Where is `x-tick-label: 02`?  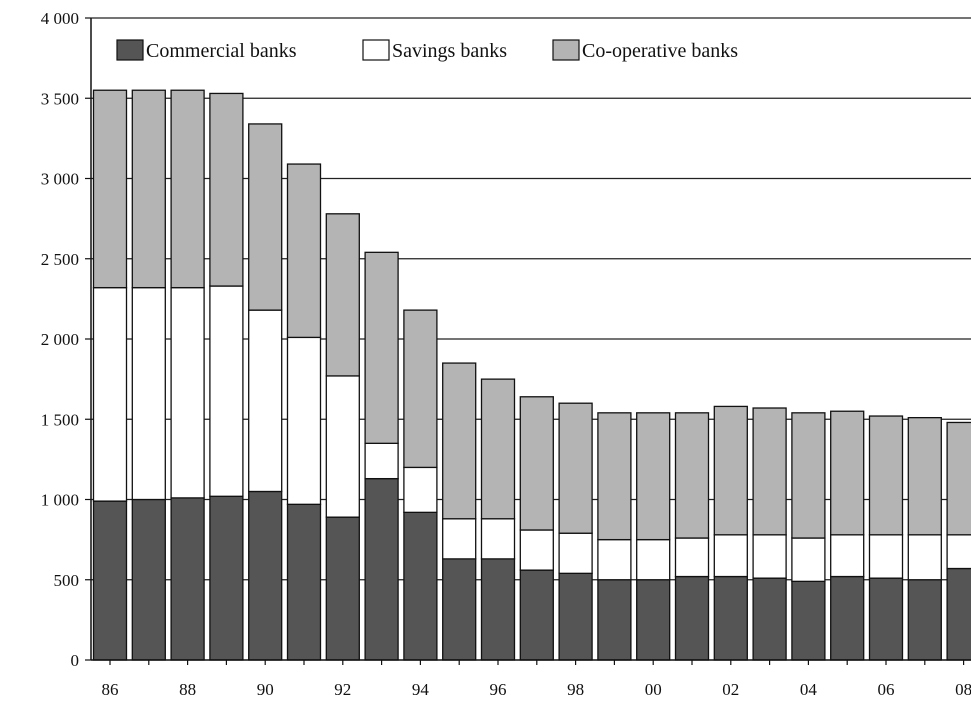 x-tick-label: 02 is located at coordinates (730, 689).